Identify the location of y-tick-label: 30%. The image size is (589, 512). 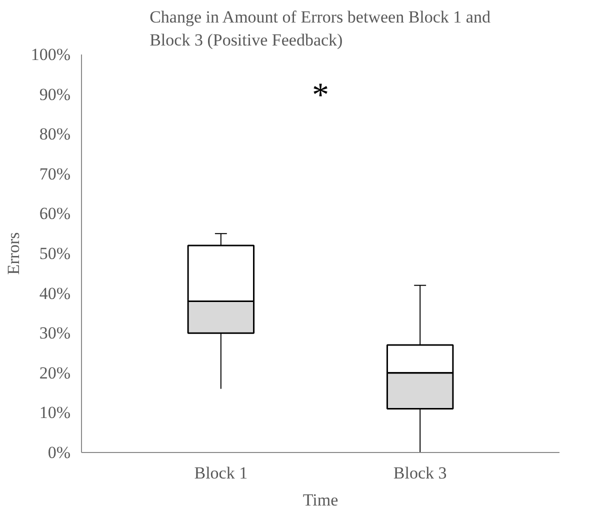
(55, 333).